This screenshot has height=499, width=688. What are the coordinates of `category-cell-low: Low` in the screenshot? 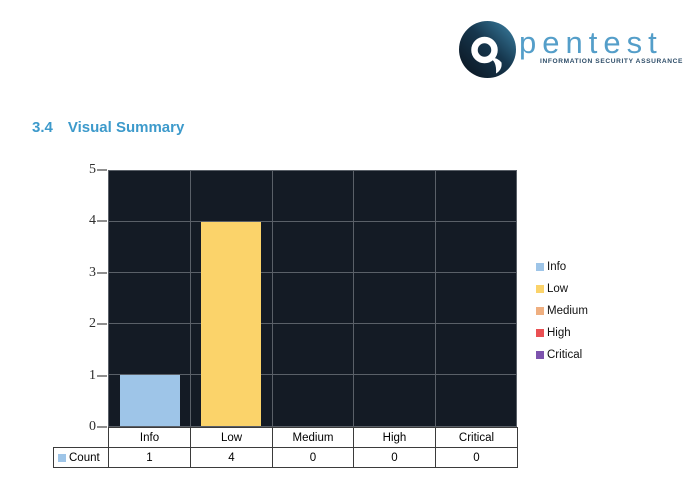 It's located at (231, 437).